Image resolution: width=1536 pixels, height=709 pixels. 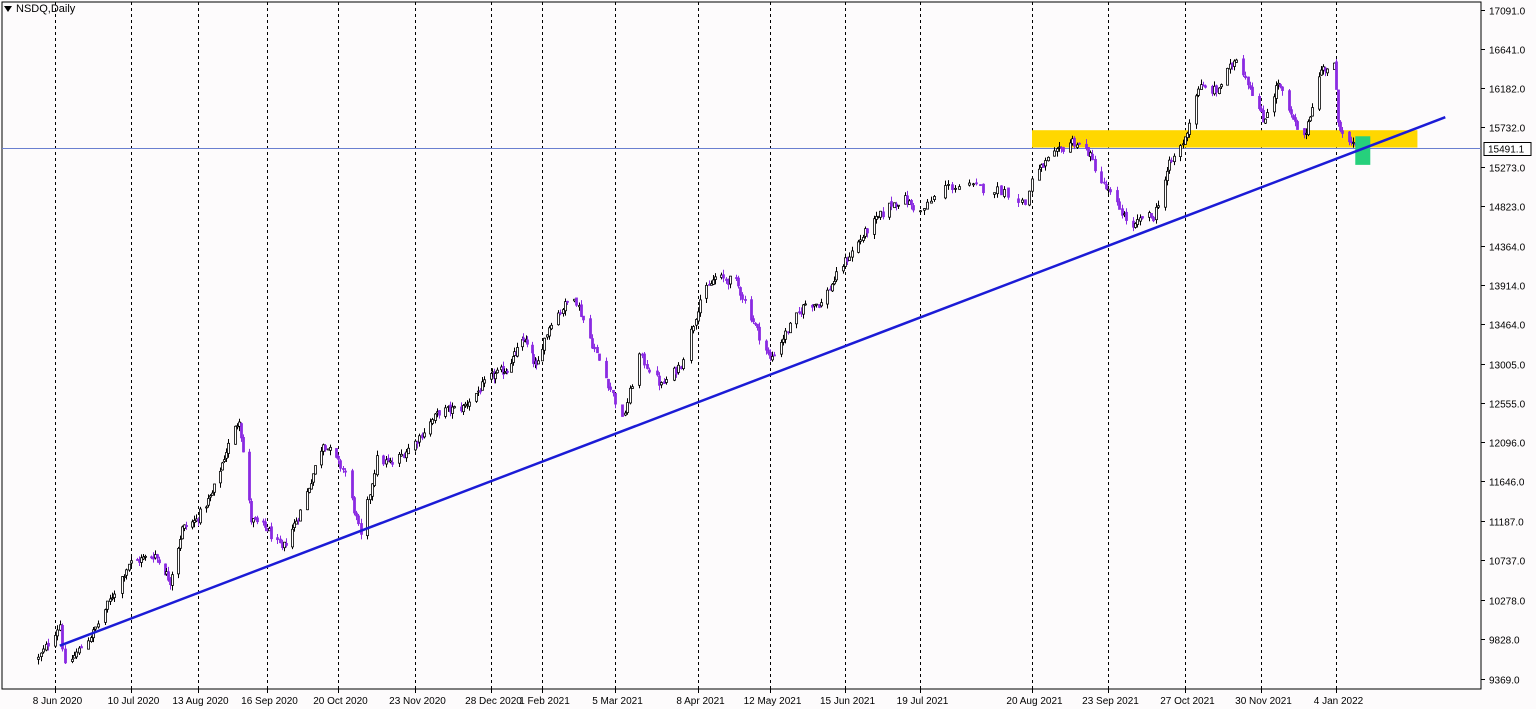 What do you see at coordinates (1507, 12) in the screenshot?
I see `y-tick-label: 17091.0` at bounding box center [1507, 12].